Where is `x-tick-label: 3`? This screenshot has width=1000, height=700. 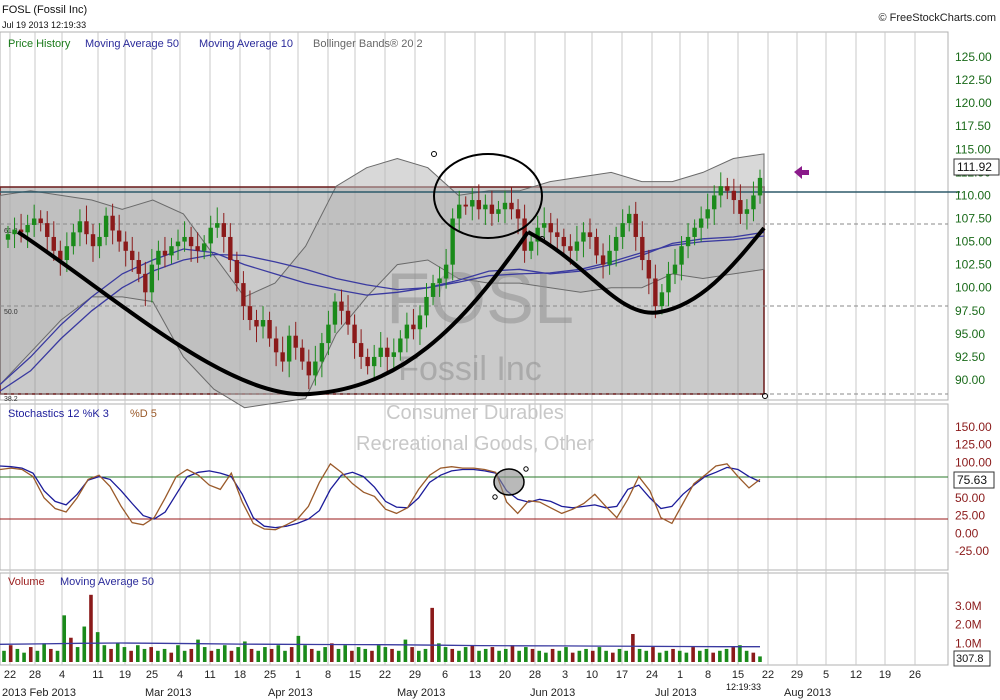 x-tick-label: 3 is located at coordinates (565, 675).